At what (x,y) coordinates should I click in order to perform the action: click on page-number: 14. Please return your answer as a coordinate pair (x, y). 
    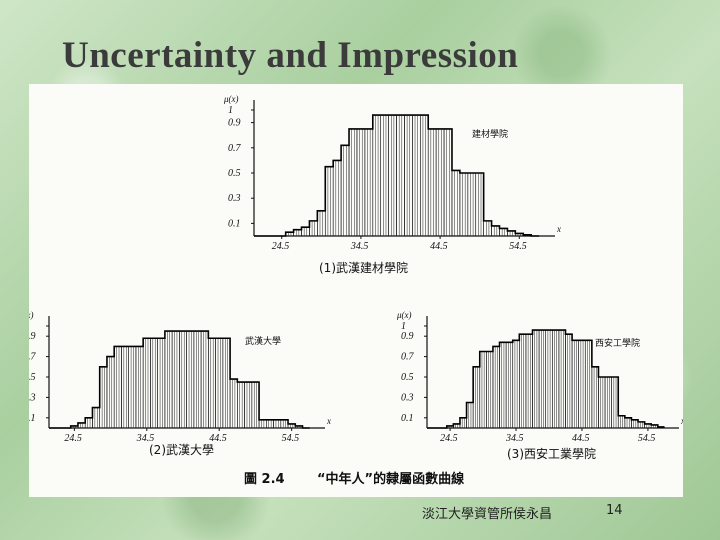
    Looking at the image, I should click on (614, 510).